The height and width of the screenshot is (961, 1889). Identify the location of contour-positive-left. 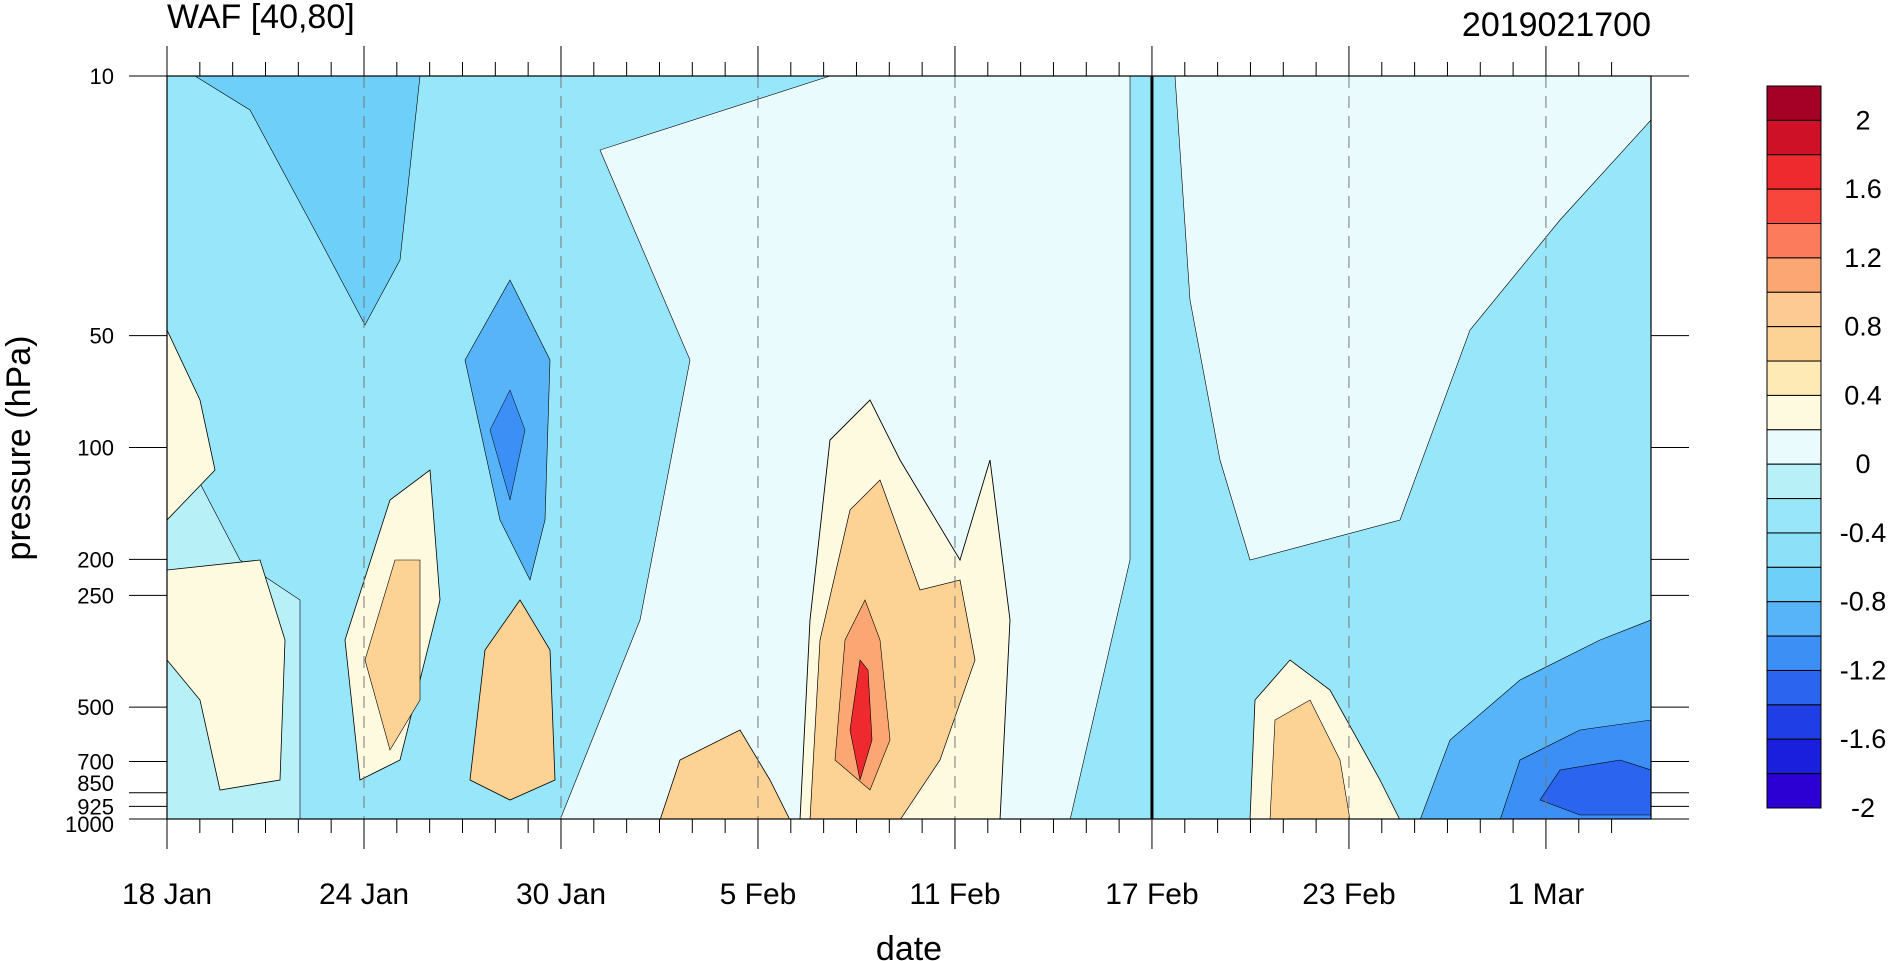
(191, 425).